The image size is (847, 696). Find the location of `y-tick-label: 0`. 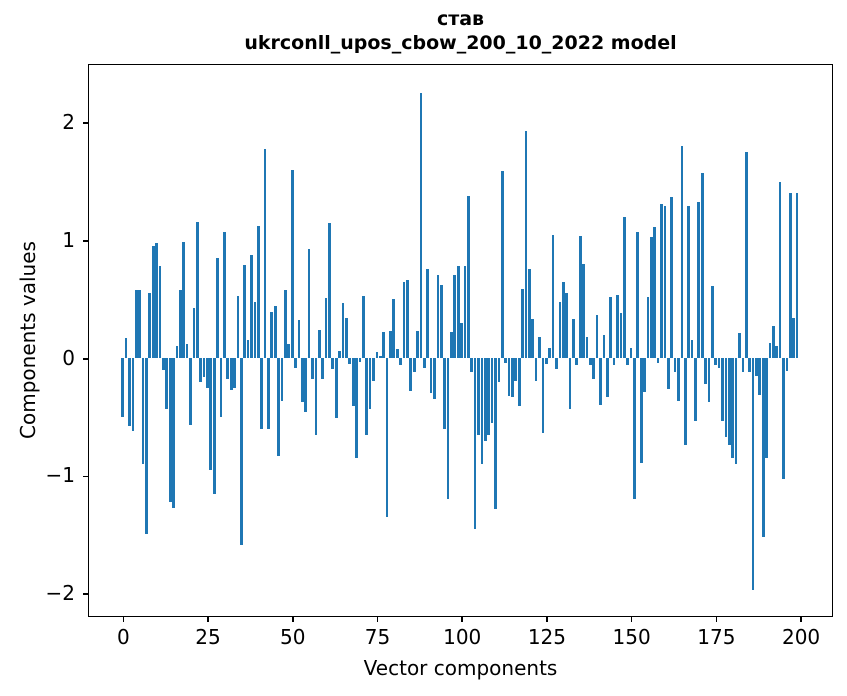

y-tick-label: 0 is located at coordinates (68, 357).